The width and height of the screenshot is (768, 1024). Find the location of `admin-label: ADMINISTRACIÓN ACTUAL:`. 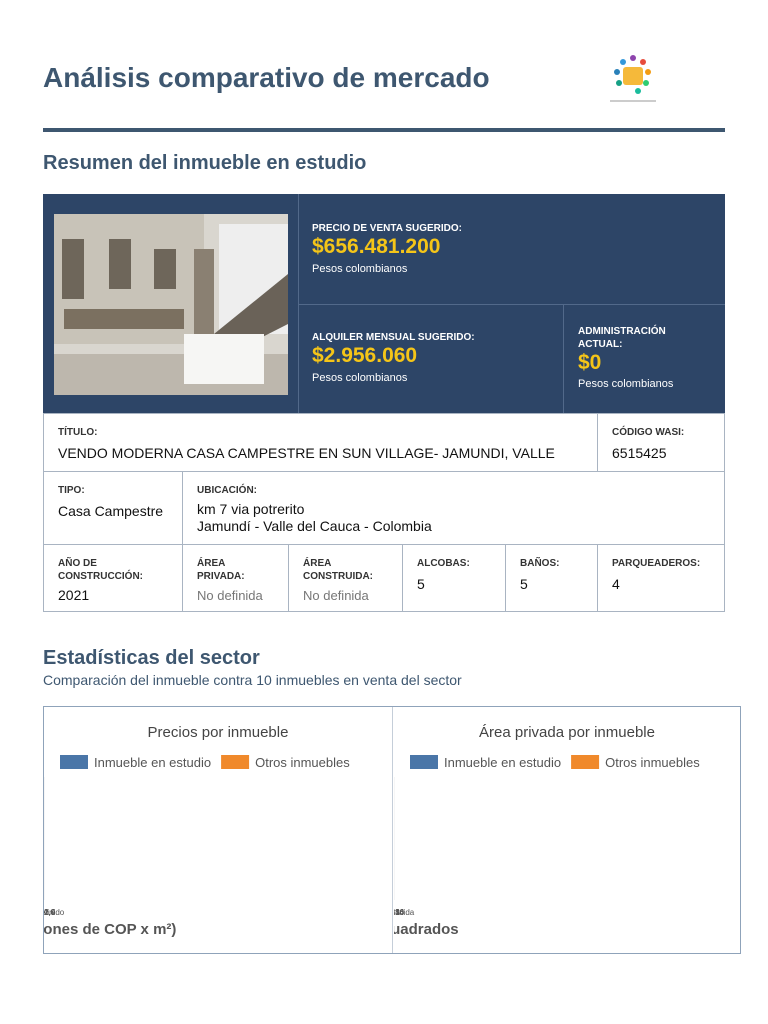

admin-label: ADMINISTRACIÓN ACTUAL: is located at coordinates (622, 338).